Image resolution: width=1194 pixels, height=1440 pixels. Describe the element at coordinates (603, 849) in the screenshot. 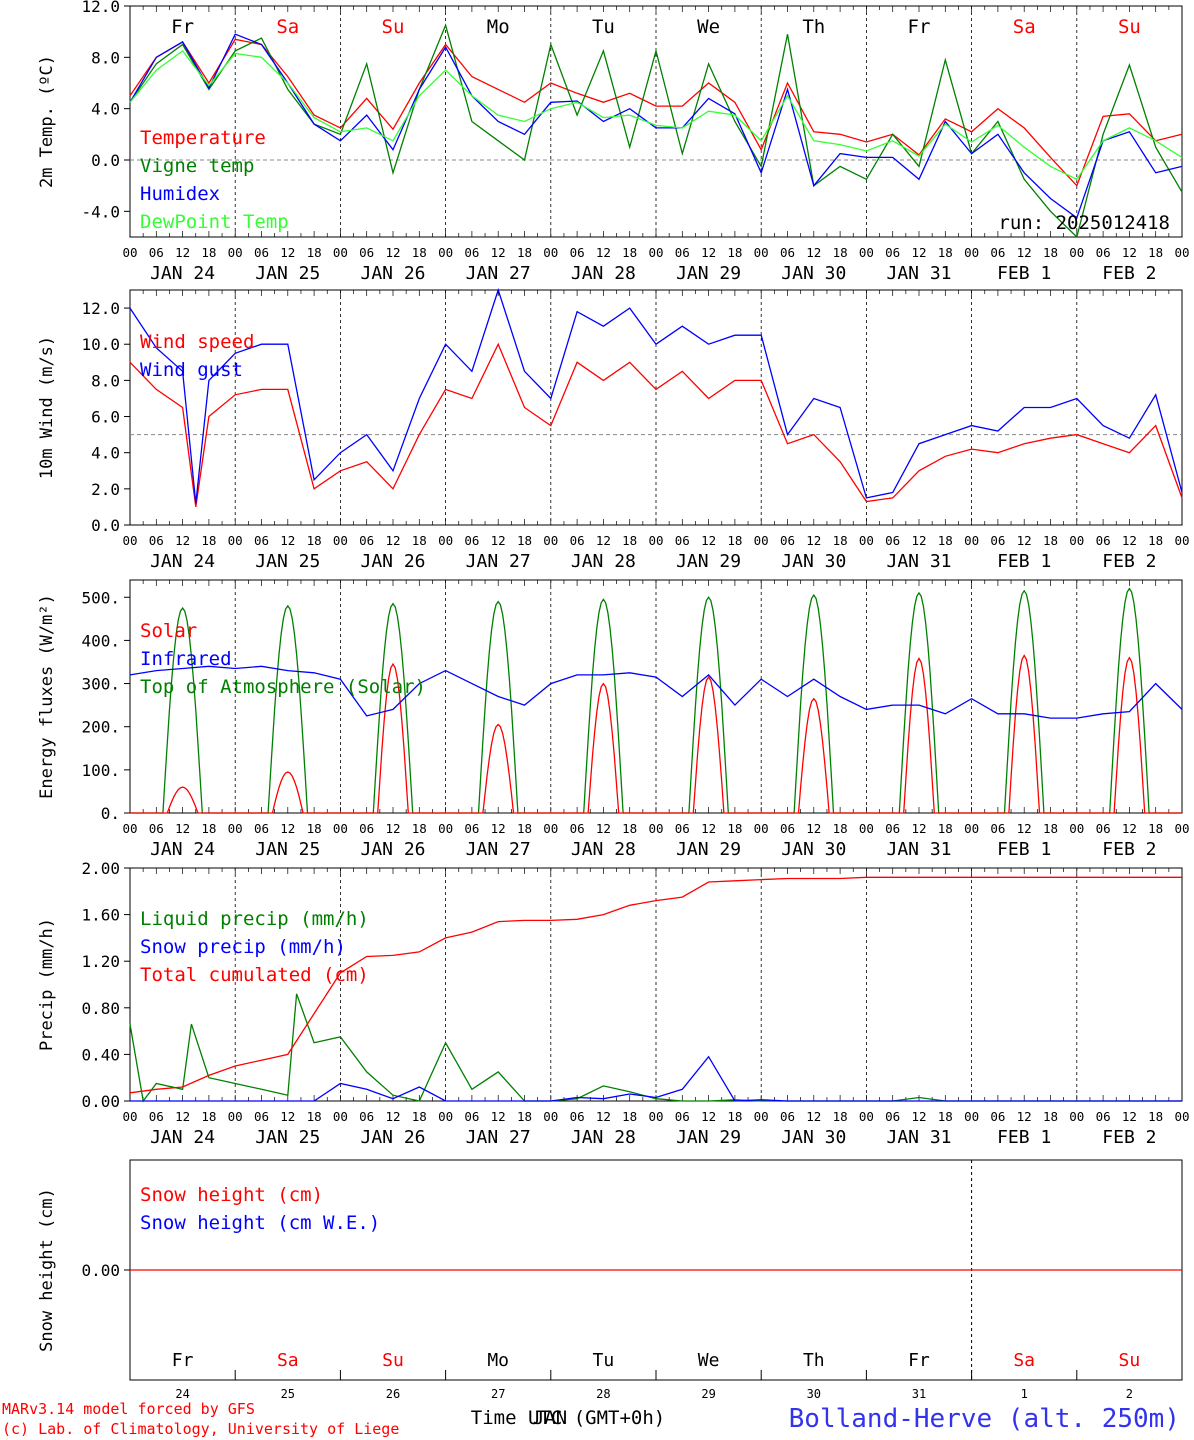

I see `date-label: JAN 28` at that location.